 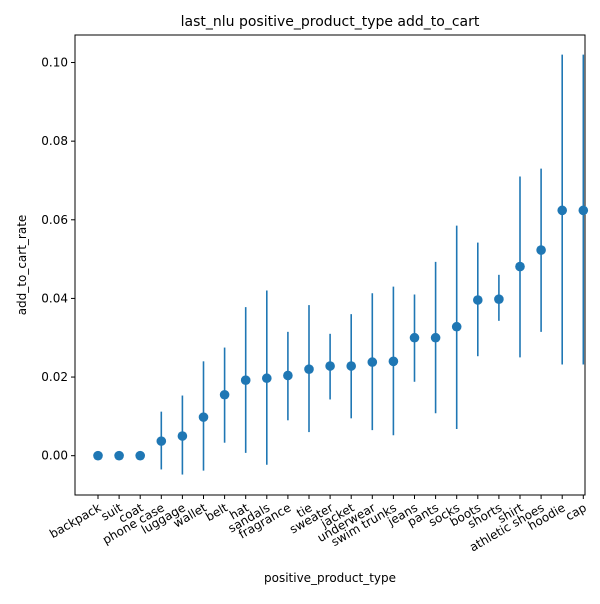 I want to click on y-axis: 0.00 0.02 0.04 0.06 0.08 0.10, so click(x=58, y=259).